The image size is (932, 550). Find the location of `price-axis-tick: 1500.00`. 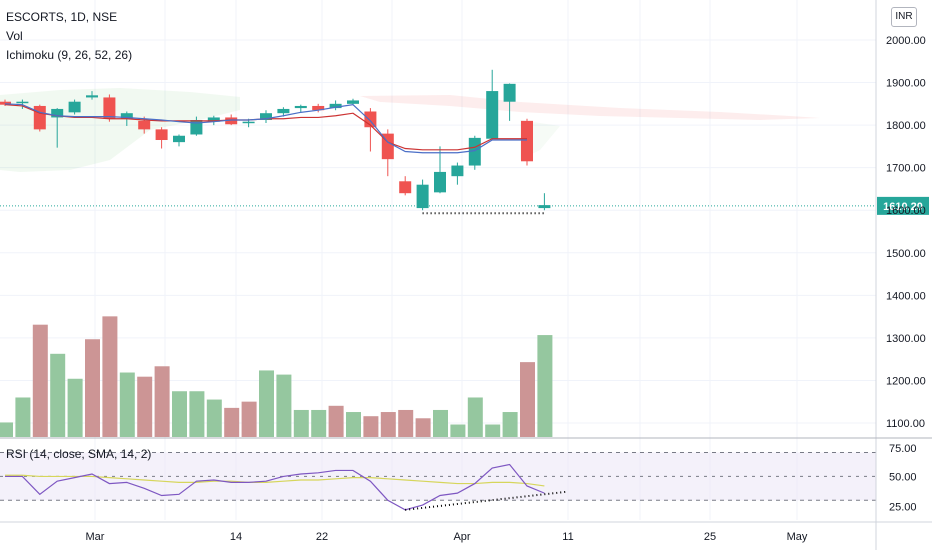

price-axis-tick: 1500.00 is located at coordinates (906, 254).